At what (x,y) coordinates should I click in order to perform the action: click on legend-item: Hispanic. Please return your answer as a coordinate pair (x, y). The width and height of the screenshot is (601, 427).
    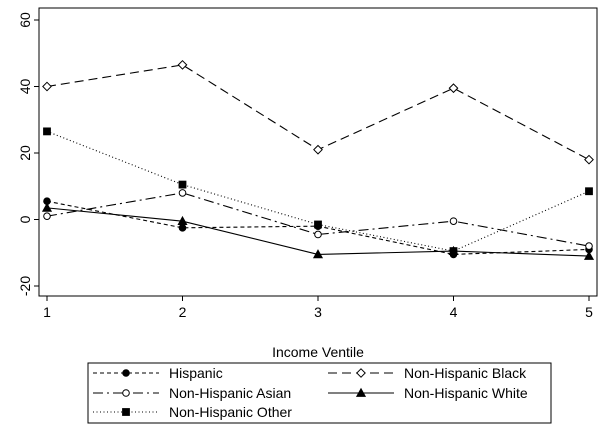
    Looking at the image, I should click on (158, 373).